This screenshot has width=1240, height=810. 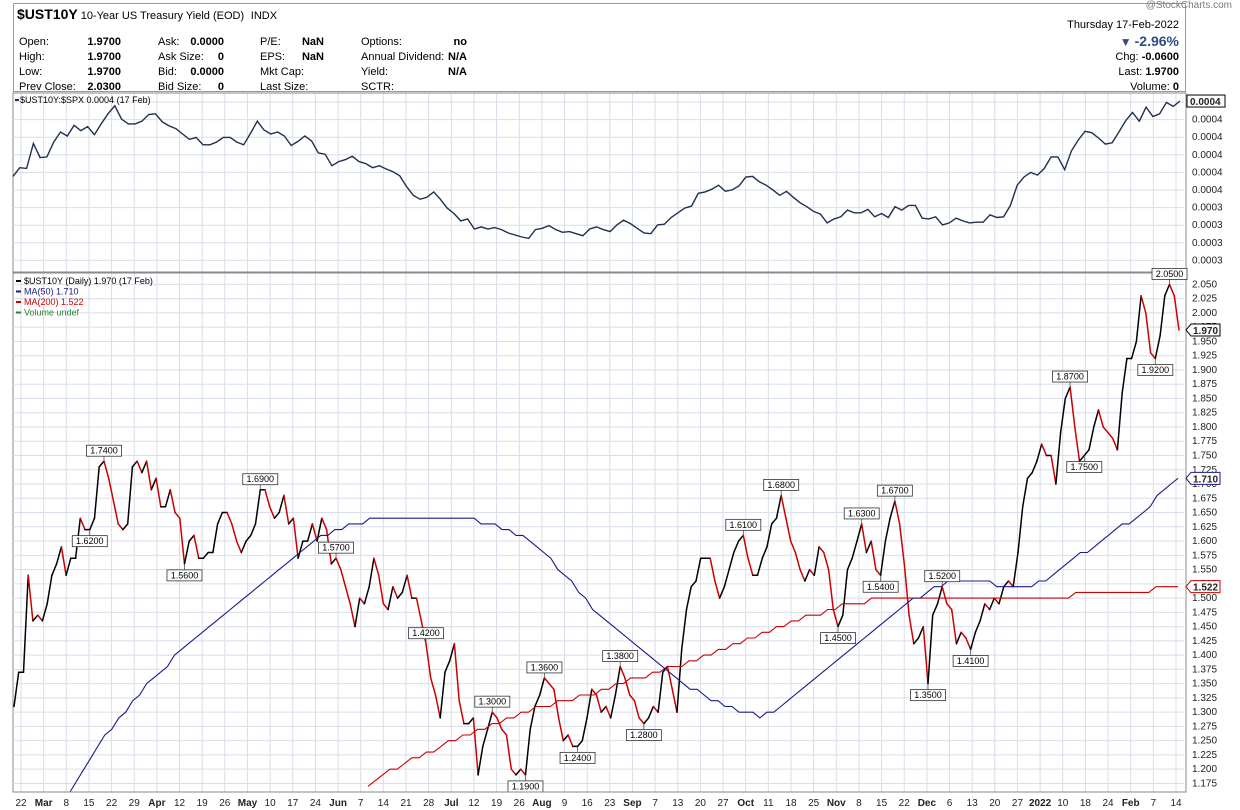 What do you see at coordinates (34, 42) in the screenshot?
I see `field-label: Open:` at bounding box center [34, 42].